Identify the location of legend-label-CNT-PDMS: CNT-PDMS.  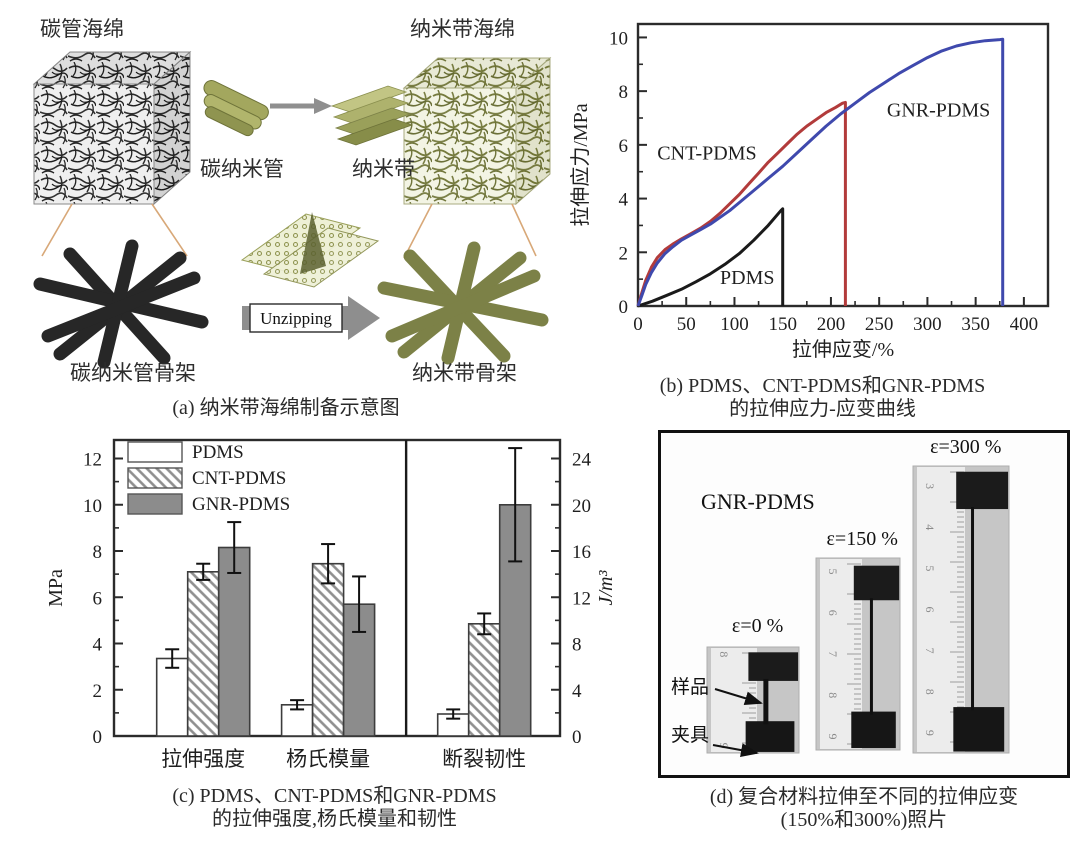
(239, 478).